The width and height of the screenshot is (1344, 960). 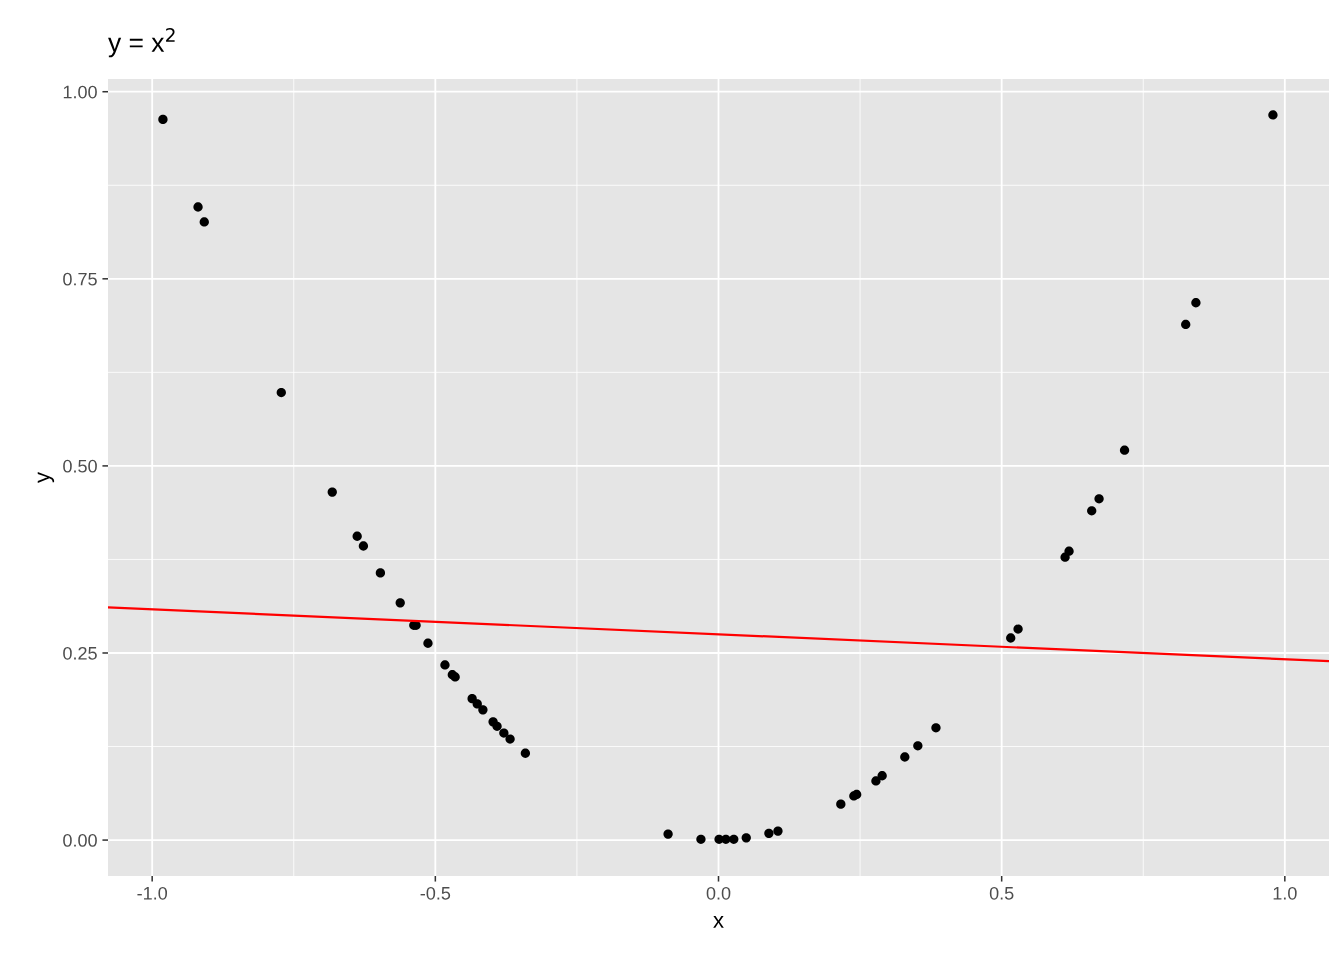 I want to click on y-tick-label: 0.50, so click(x=80, y=466).